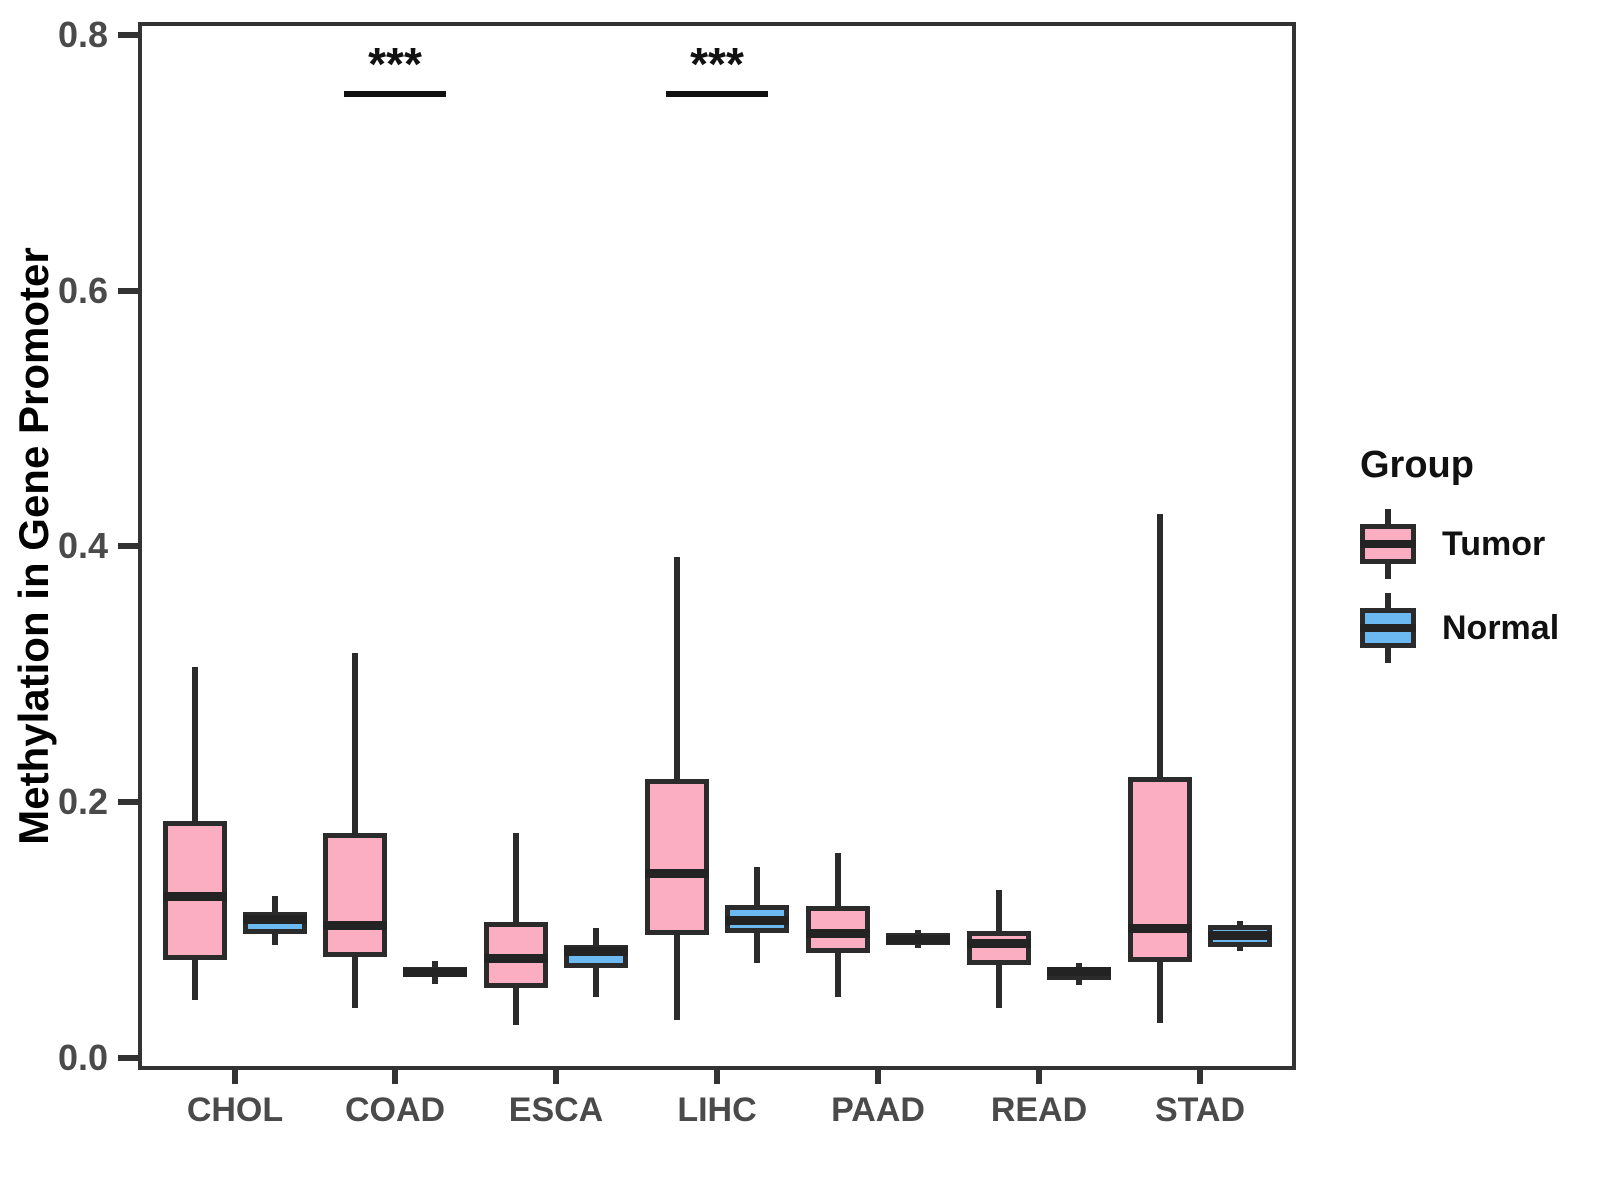 This screenshot has width=1600, height=1200. Describe the element at coordinates (878, 1110) in the screenshot. I see `x-tick-label: PAAD` at that location.